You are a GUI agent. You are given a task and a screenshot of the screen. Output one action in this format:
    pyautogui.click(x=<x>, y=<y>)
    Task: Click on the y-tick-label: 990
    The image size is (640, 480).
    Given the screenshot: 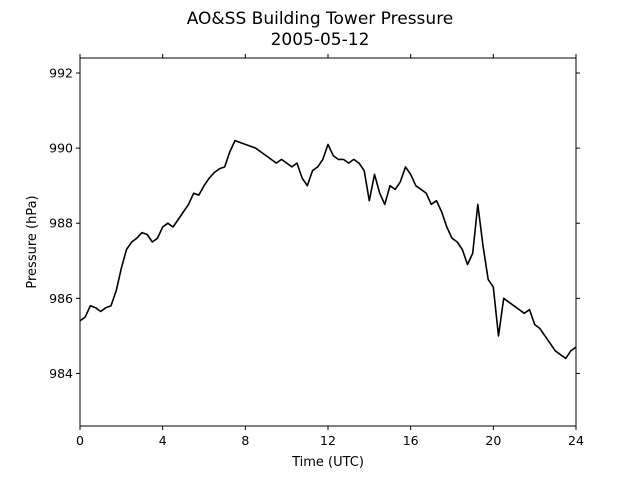 What is the action you would take?
    pyautogui.click(x=61, y=148)
    